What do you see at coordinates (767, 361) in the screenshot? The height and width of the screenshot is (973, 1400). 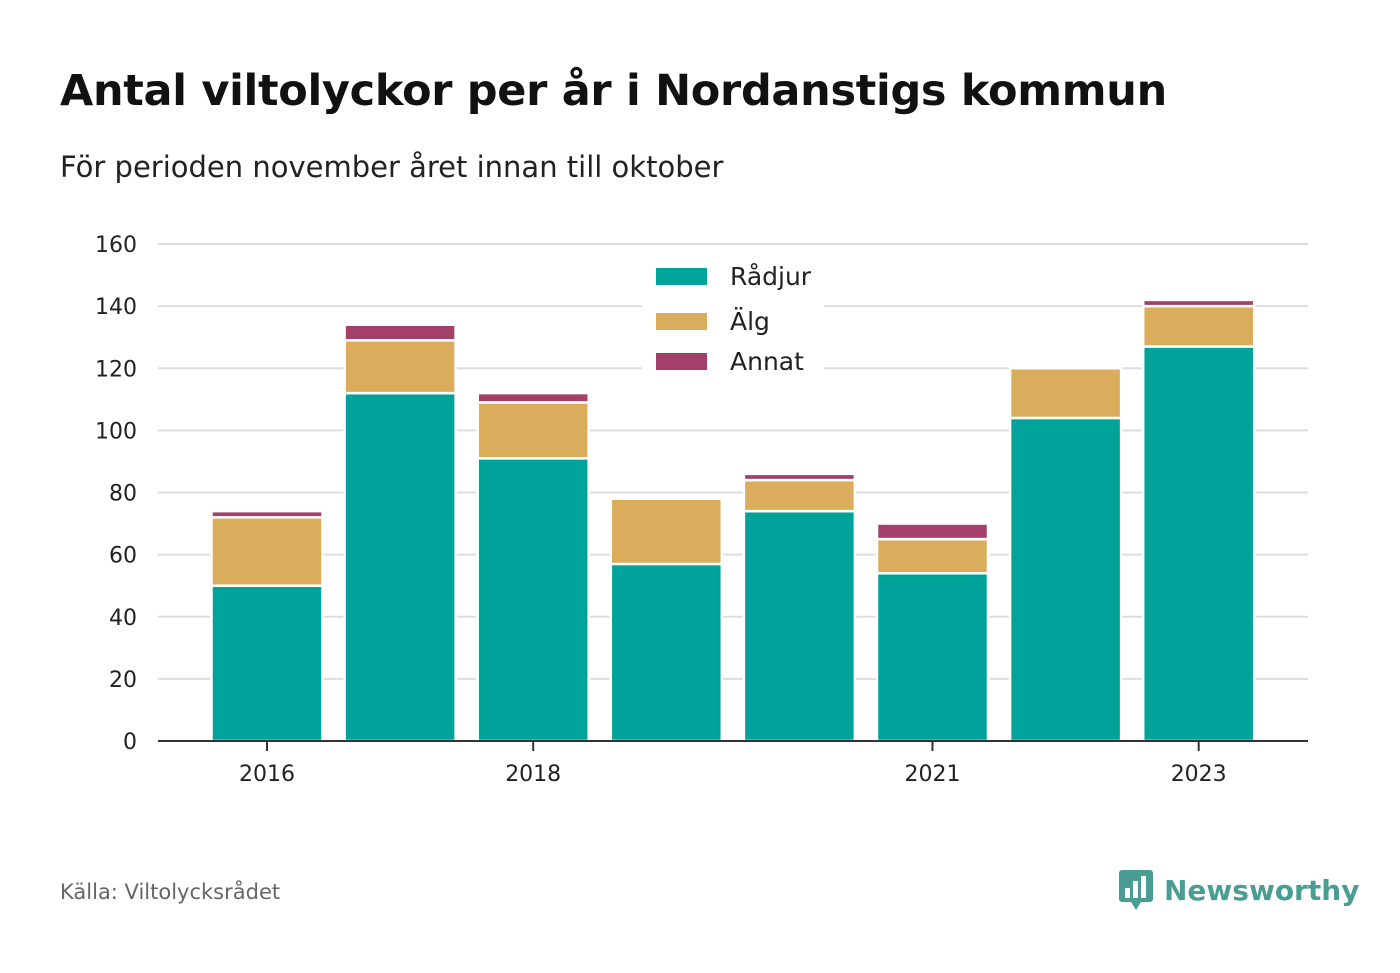 I see `legend-label: Annat` at bounding box center [767, 361].